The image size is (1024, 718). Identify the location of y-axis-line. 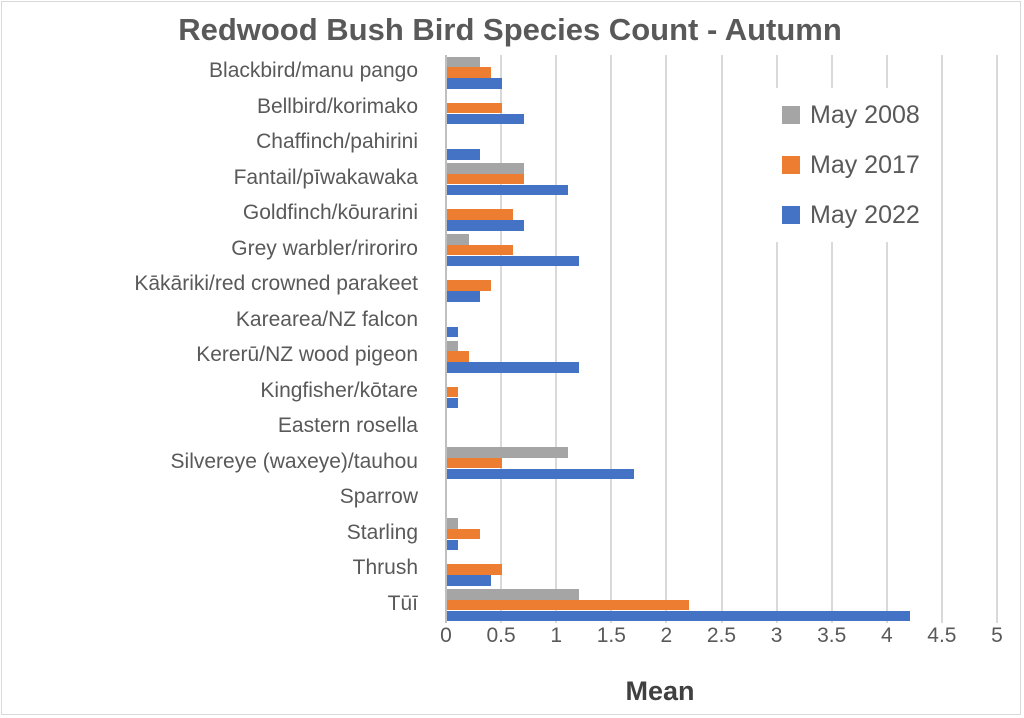
(446, 339).